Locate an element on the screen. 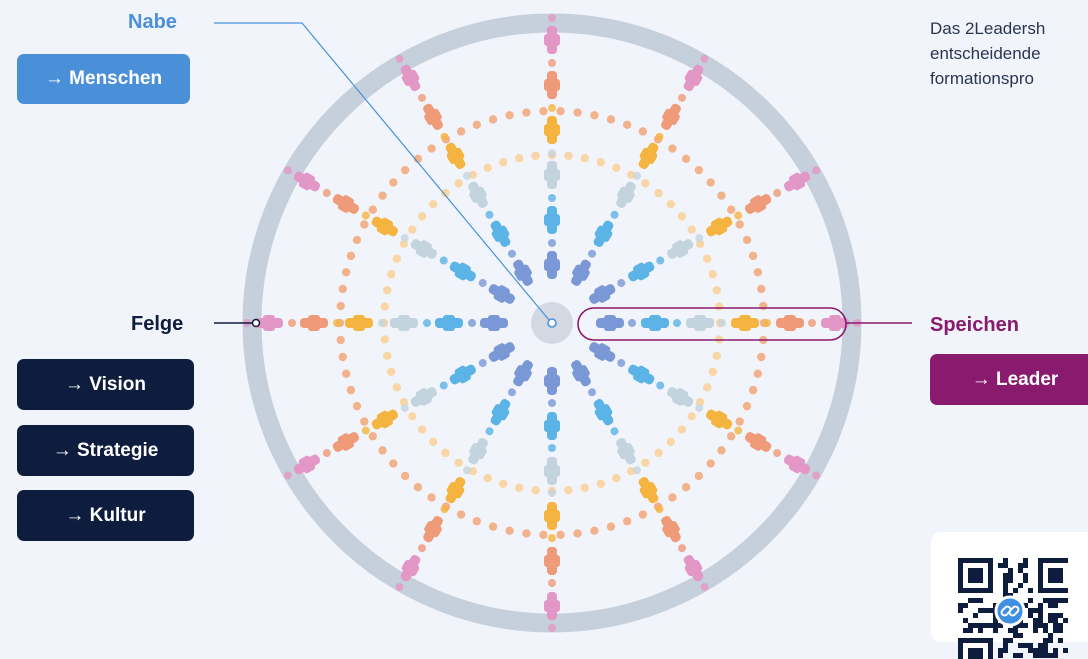  hub-label: Nabe is located at coordinates (152, 22).